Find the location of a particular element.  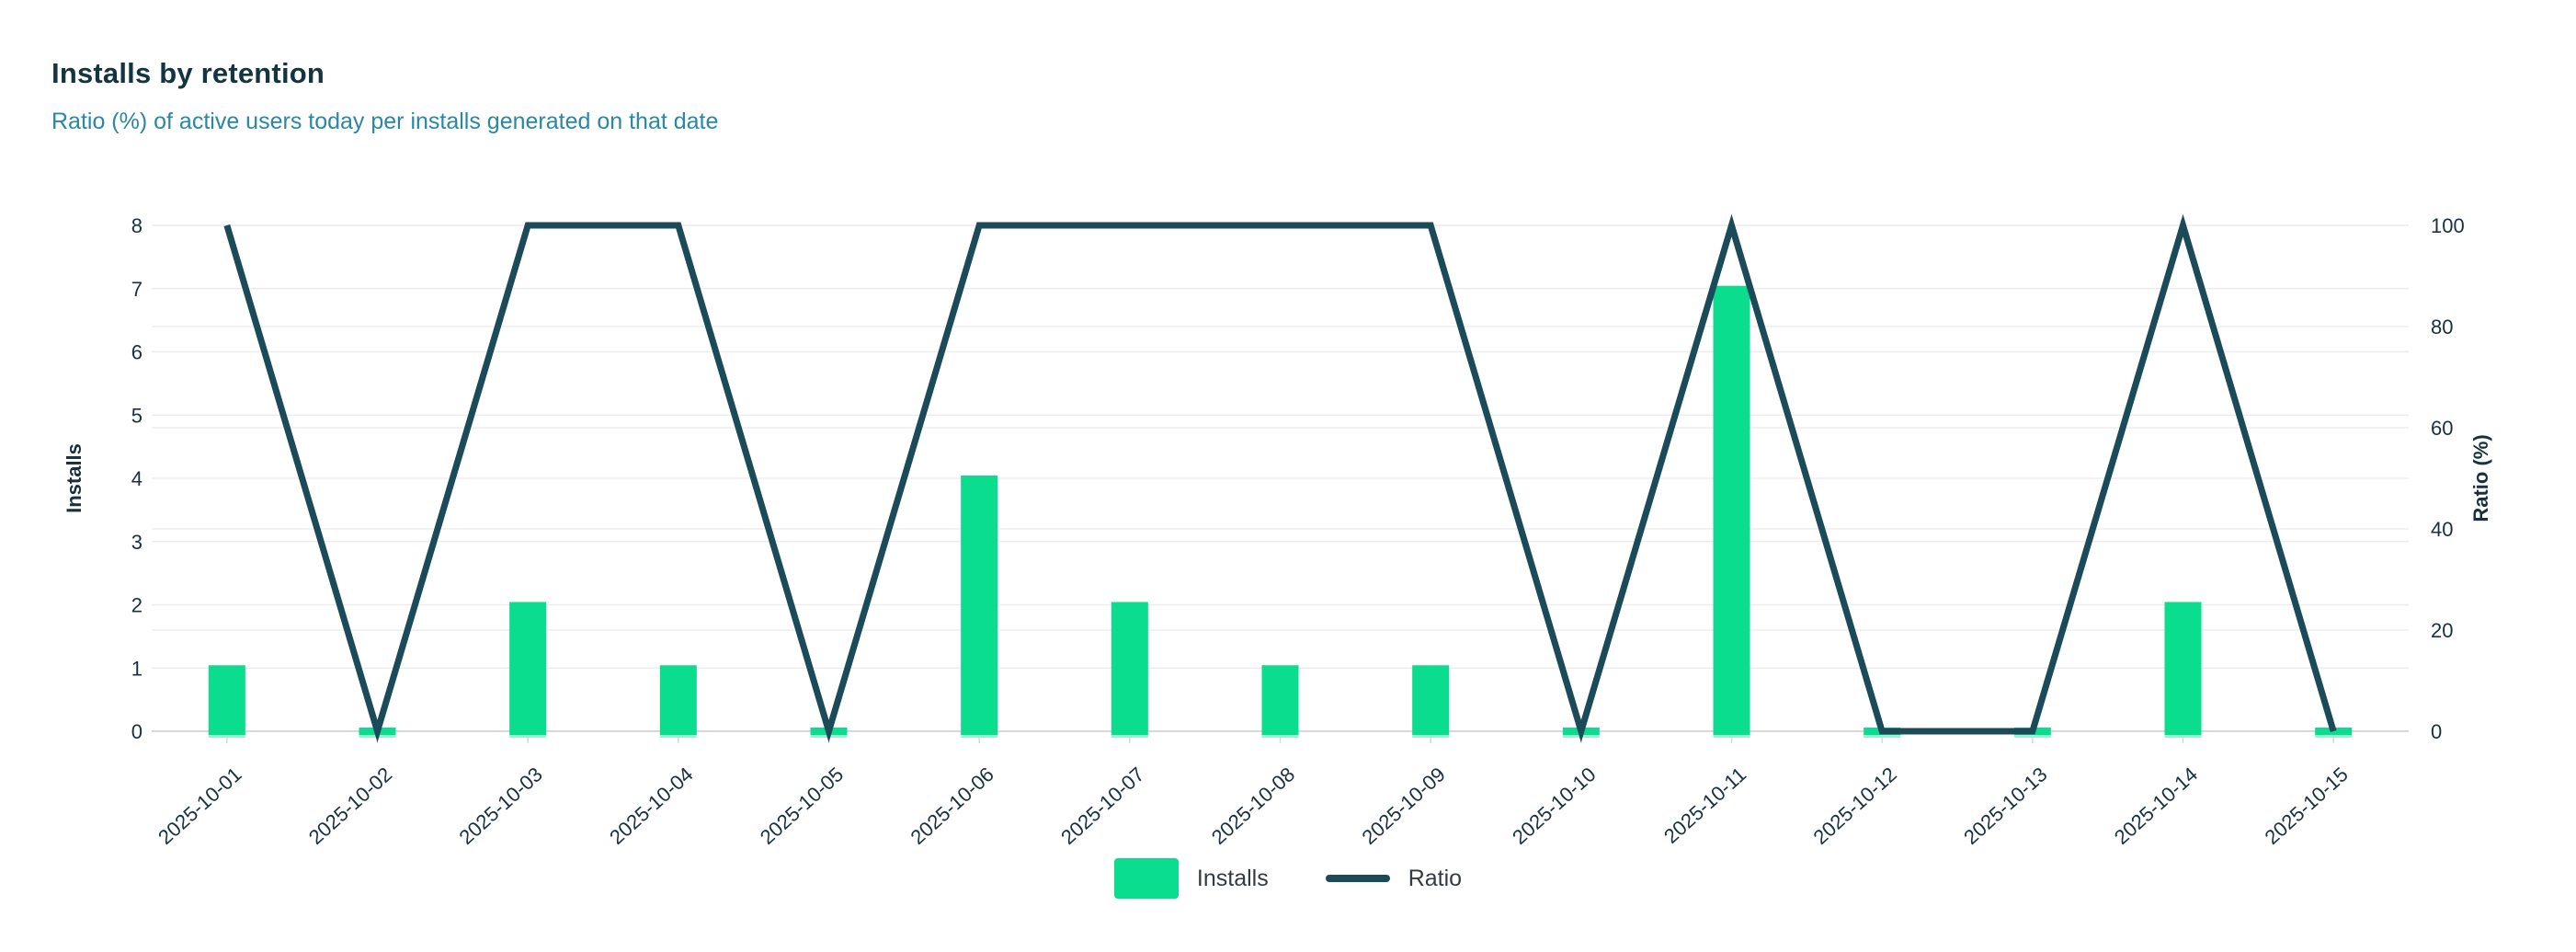

left-axis-tick-label: 3 is located at coordinates (136, 542).